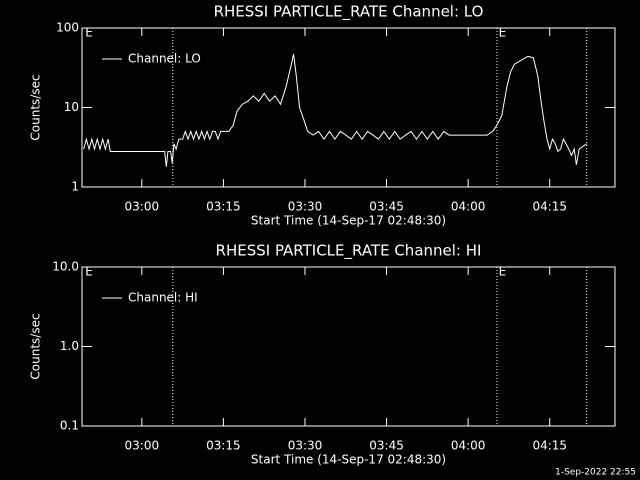 The image size is (640, 480). I want to click on legend-label: Channel: HI, so click(163, 298).